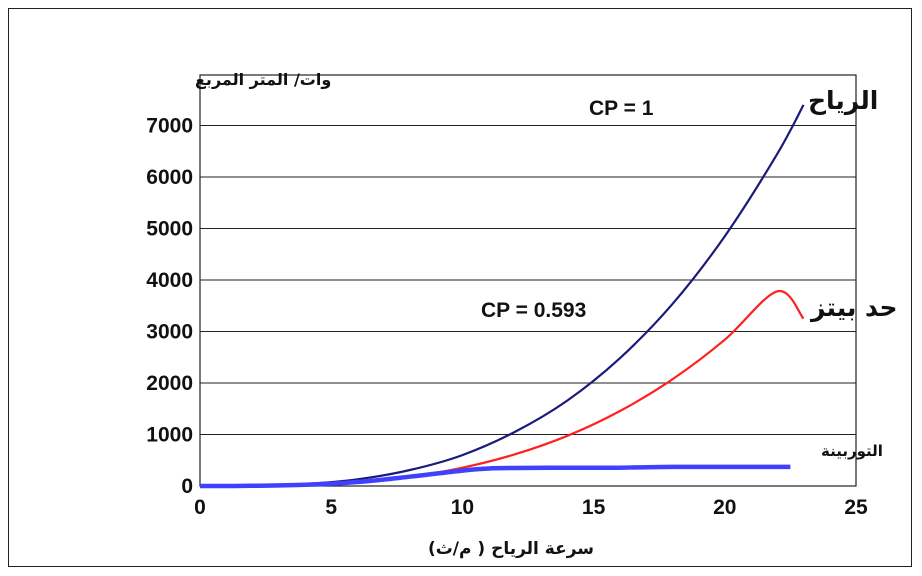 This screenshot has height=576, width=922. What do you see at coordinates (263, 79) in the screenshot?
I see `y-axis-label: وات/ المتر المربع` at bounding box center [263, 79].